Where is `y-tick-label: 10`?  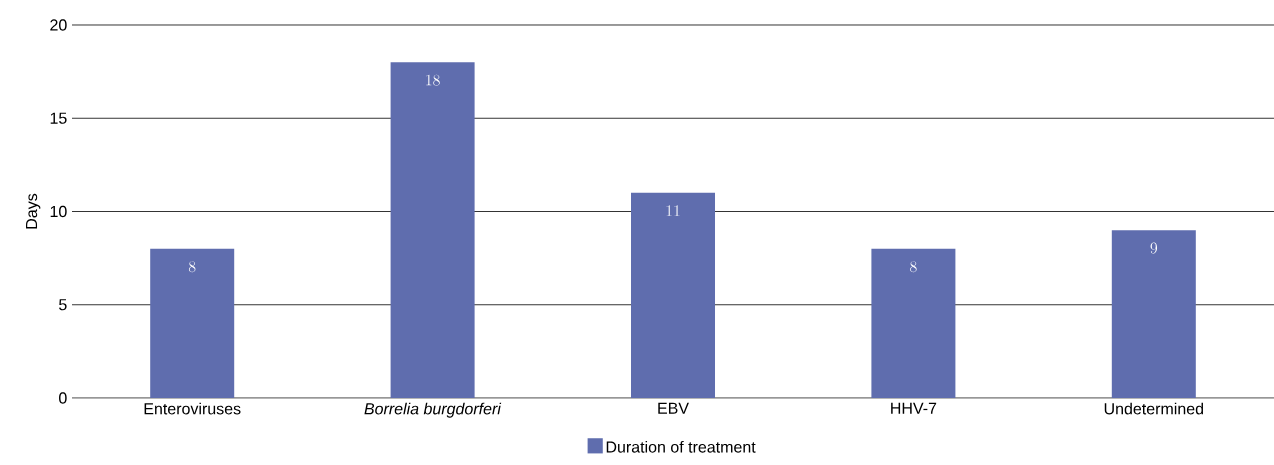
y-tick-label: 10 is located at coordinates (58, 211).